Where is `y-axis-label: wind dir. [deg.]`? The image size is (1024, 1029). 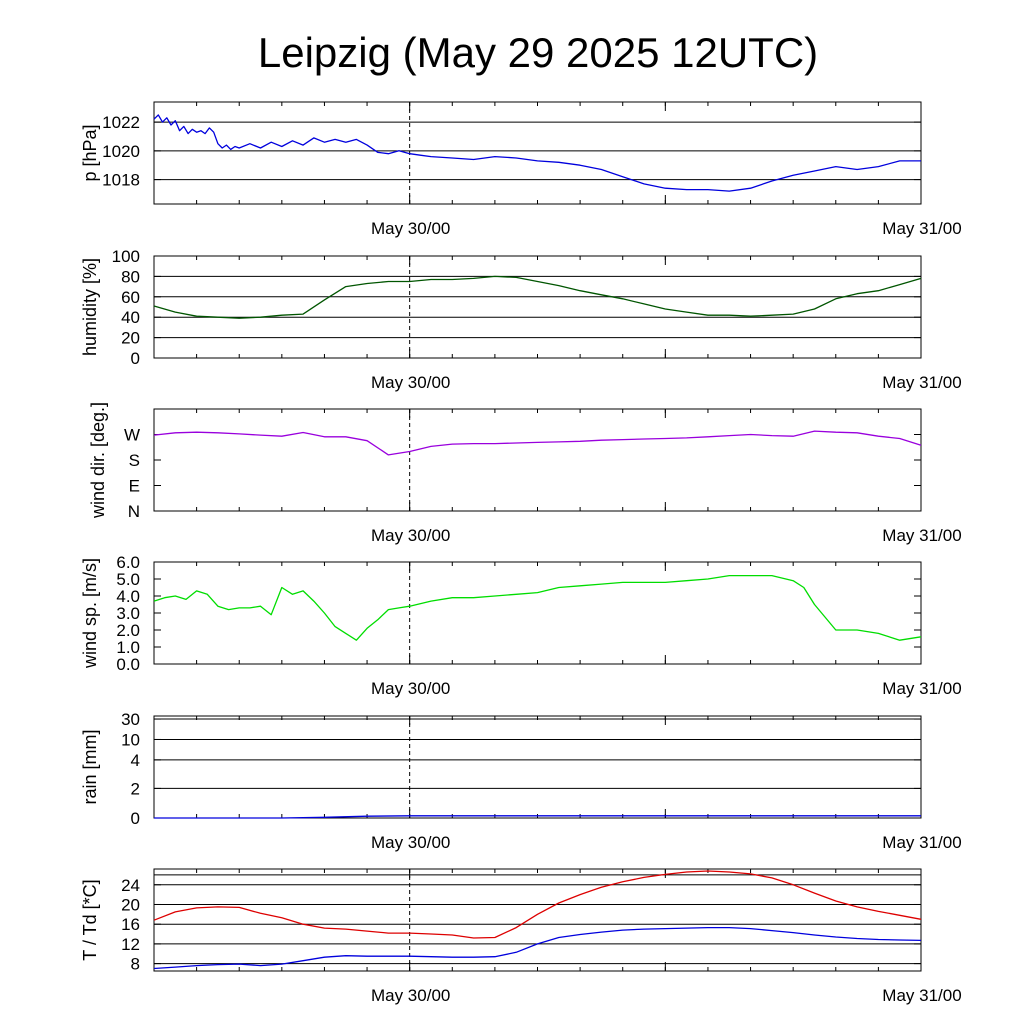 y-axis-label: wind dir. [deg.] is located at coordinates (98, 460).